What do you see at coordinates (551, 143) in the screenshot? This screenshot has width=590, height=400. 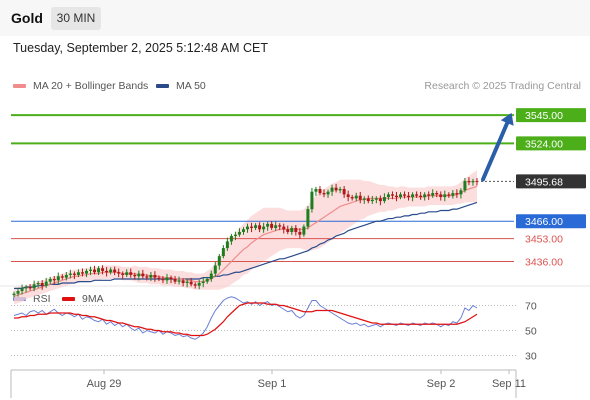 I see `level-tag-3524.00` at bounding box center [551, 143].